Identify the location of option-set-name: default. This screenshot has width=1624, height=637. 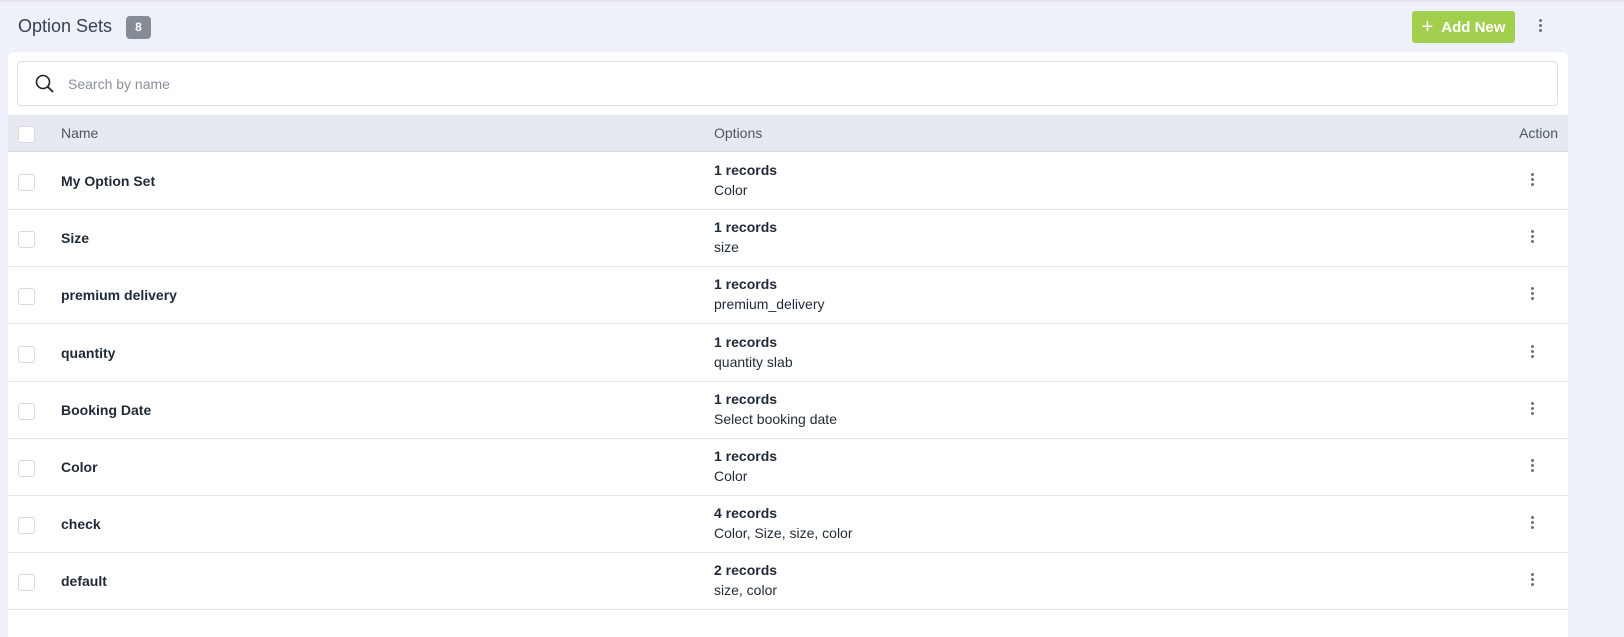
(84, 581).